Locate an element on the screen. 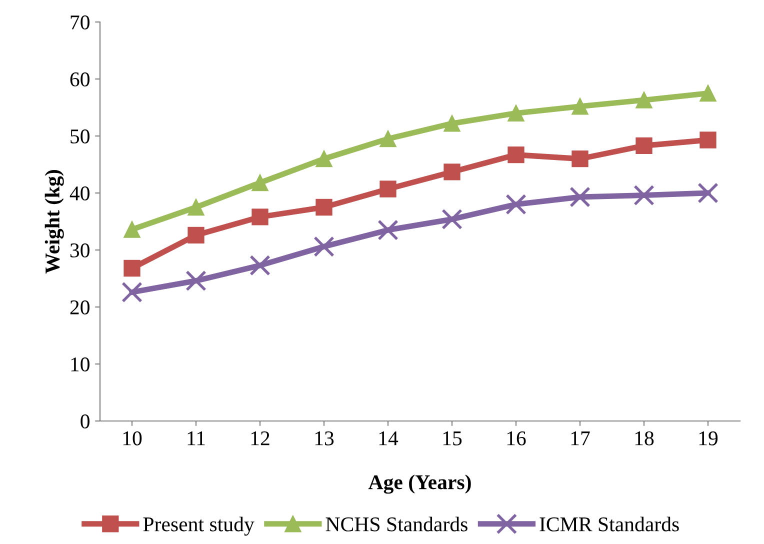 This screenshot has height=544, width=764. x-tick-label: 18 is located at coordinates (644, 438).